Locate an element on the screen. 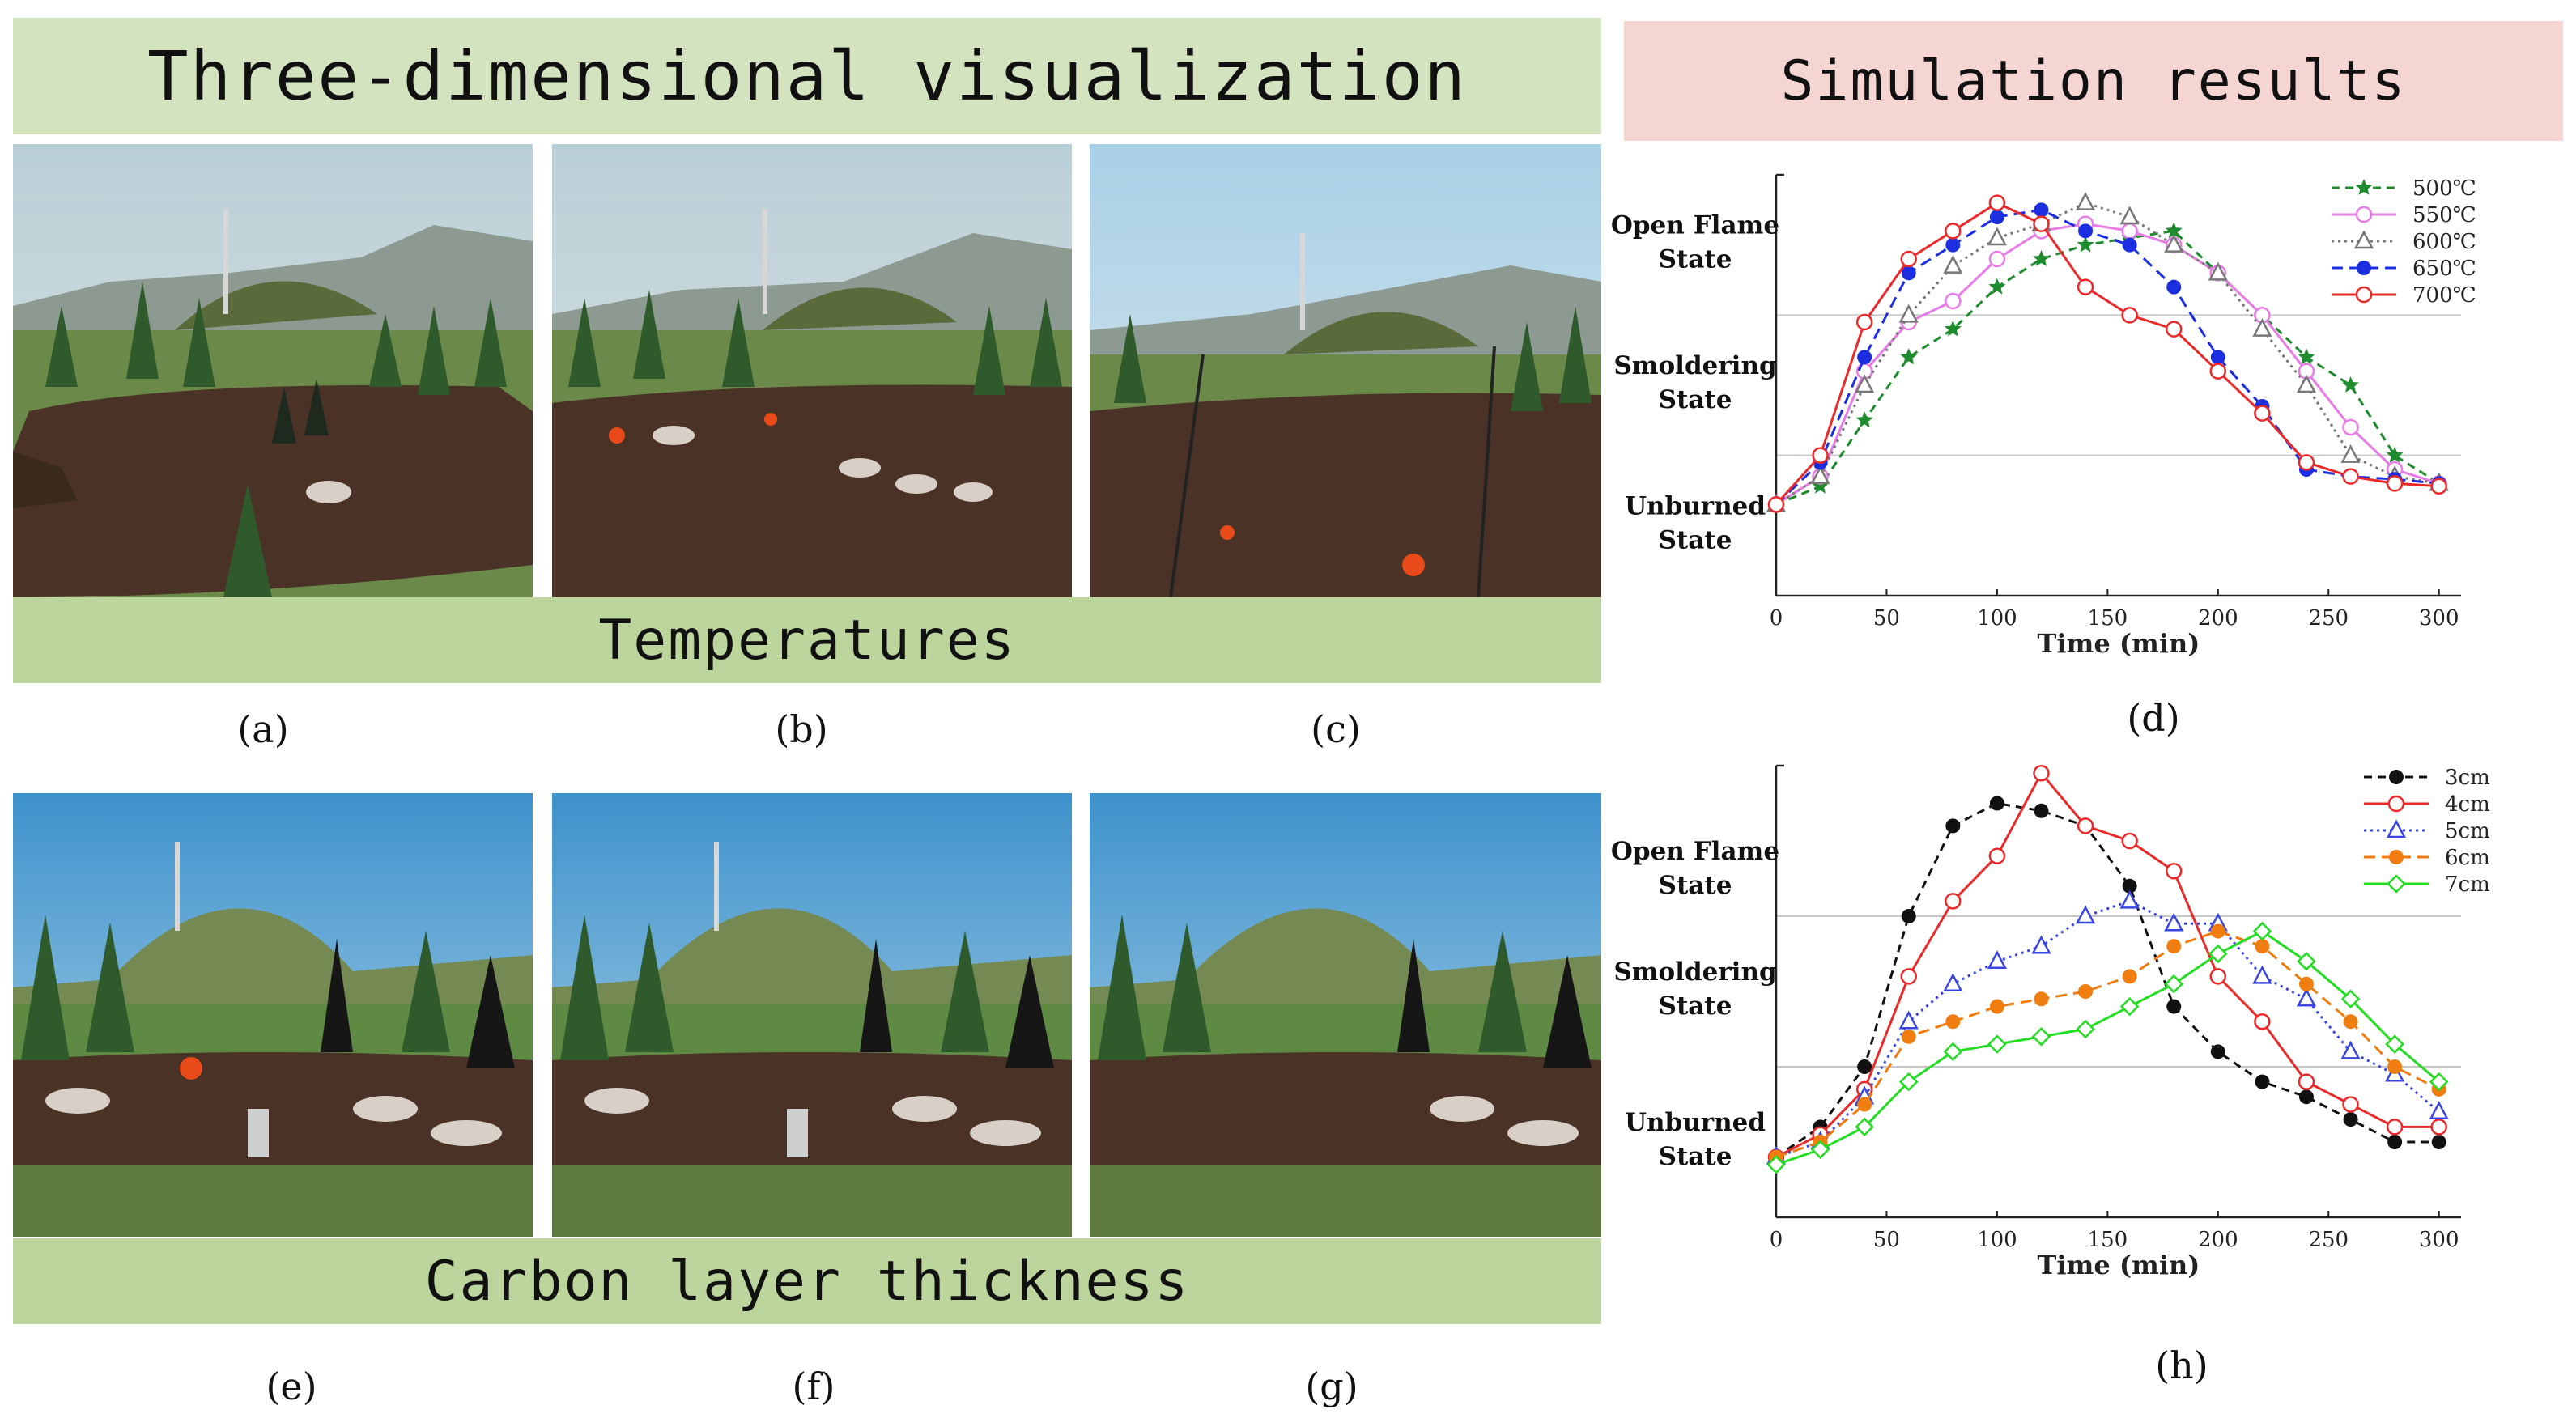 The image size is (2576, 1418). carbon-strip: Carbon layer thickness is located at coordinates (807, 1281).